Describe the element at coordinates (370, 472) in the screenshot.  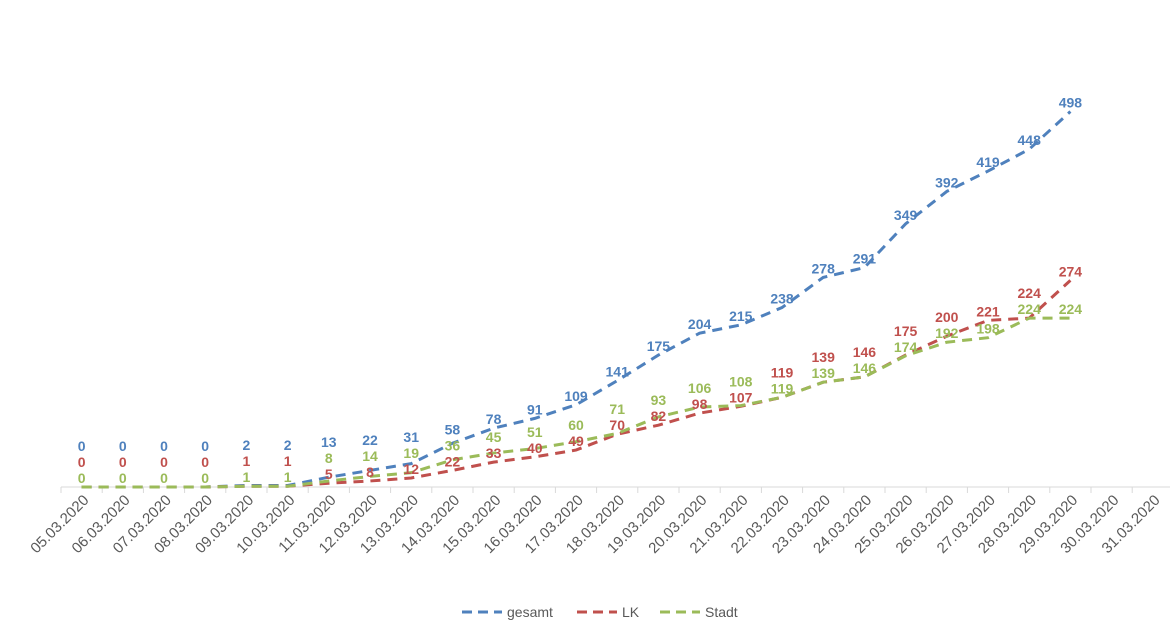
I see `data-label-LK: 8` at that location.